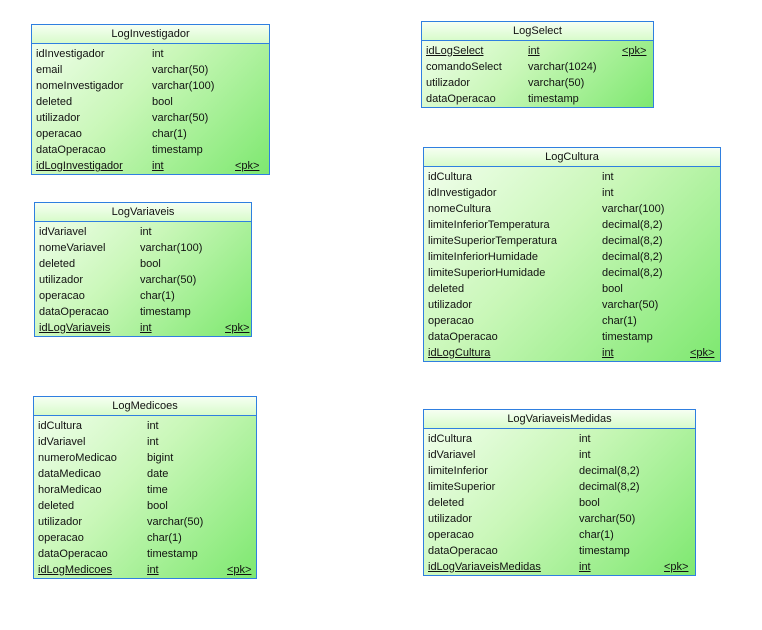  I want to click on entity-title: LogSelect, so click(537, 31).